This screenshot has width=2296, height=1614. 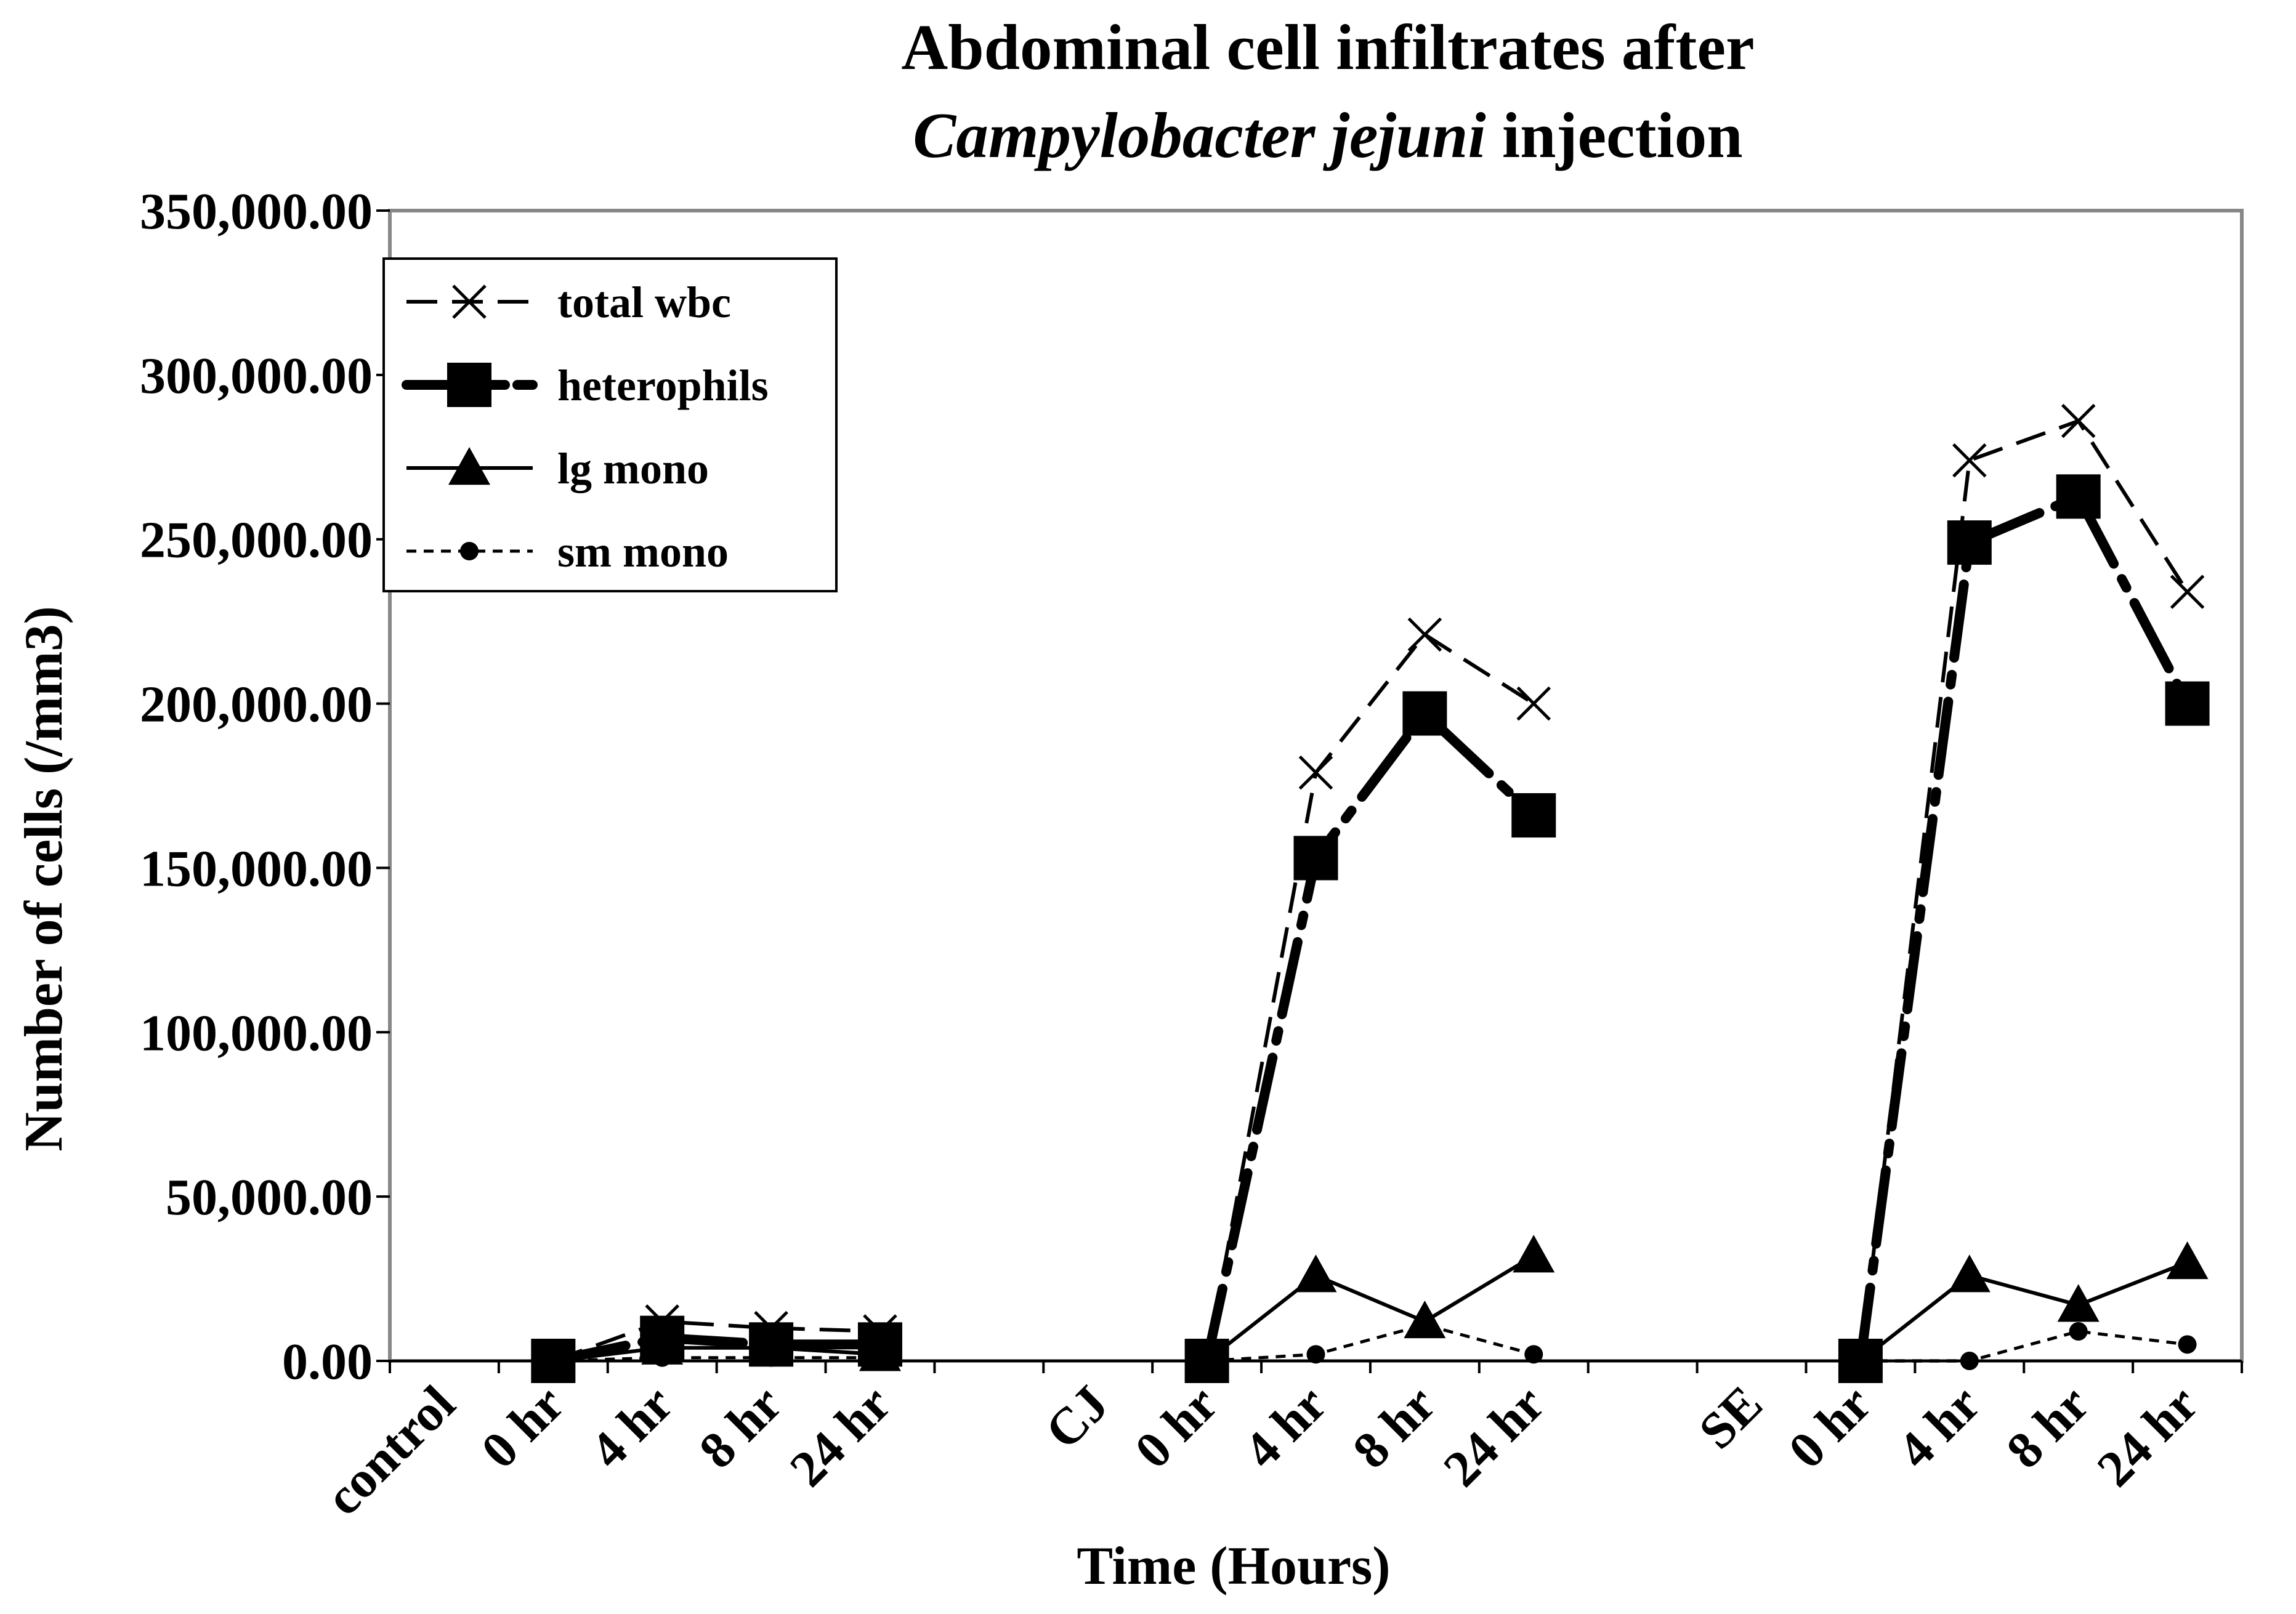 What do you see at coordinates (1327, 47) in the screenshot?
I see `chart-title-line1: Abdominal cell infiltrates after` at bounding box center [1327, 47].